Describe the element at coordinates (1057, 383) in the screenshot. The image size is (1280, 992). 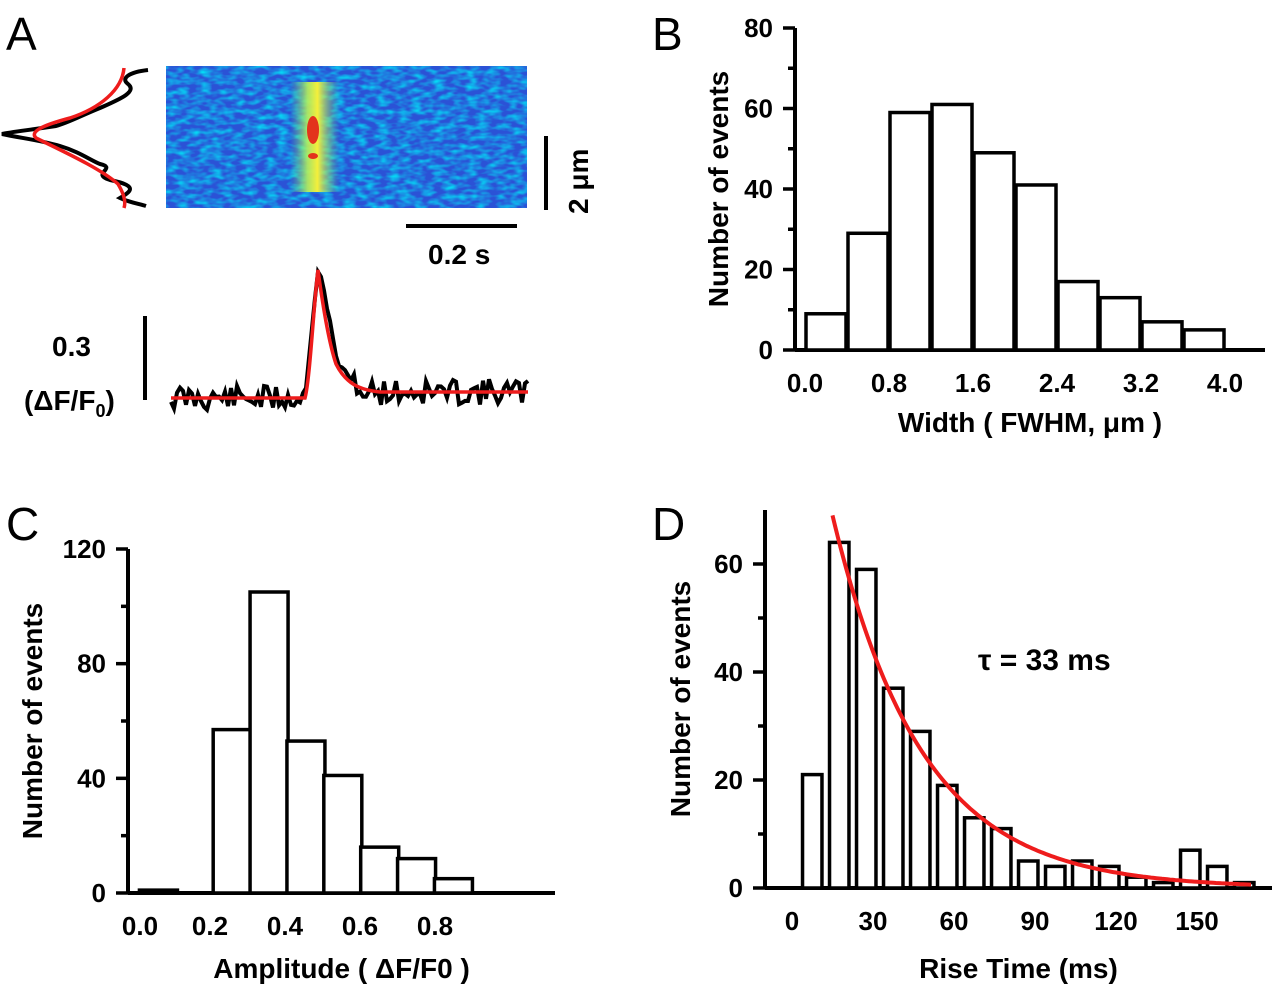
I see `x-tick-label: 2.4` at that location.